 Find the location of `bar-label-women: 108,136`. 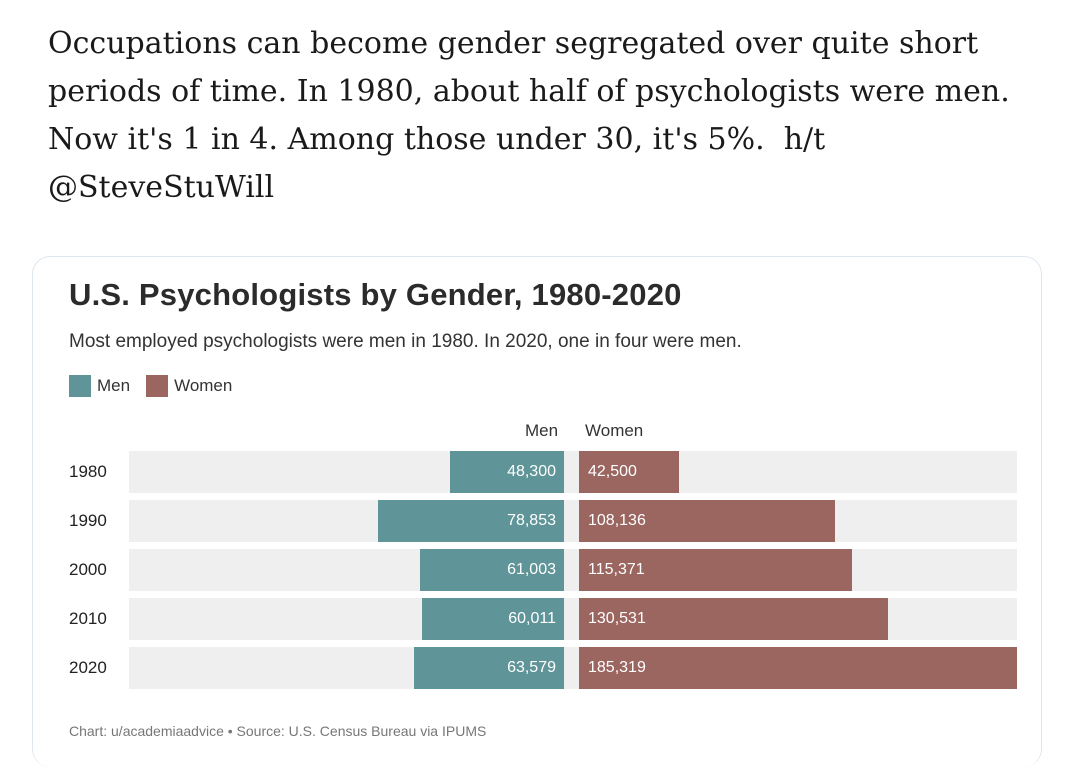

bar-label-women: 108,136 is located at coordinates (617, 520).